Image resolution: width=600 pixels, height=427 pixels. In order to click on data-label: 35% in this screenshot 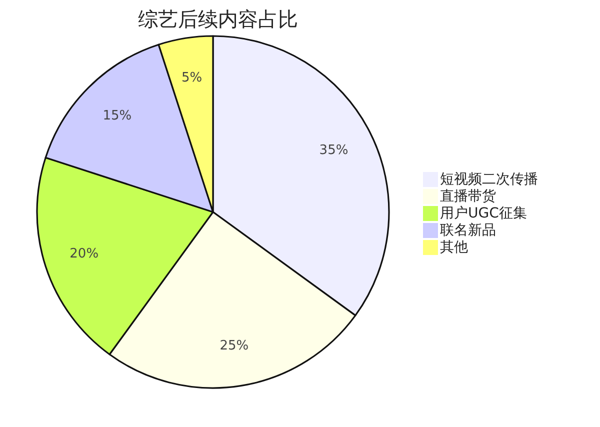, I will do `click(333, 150)`.